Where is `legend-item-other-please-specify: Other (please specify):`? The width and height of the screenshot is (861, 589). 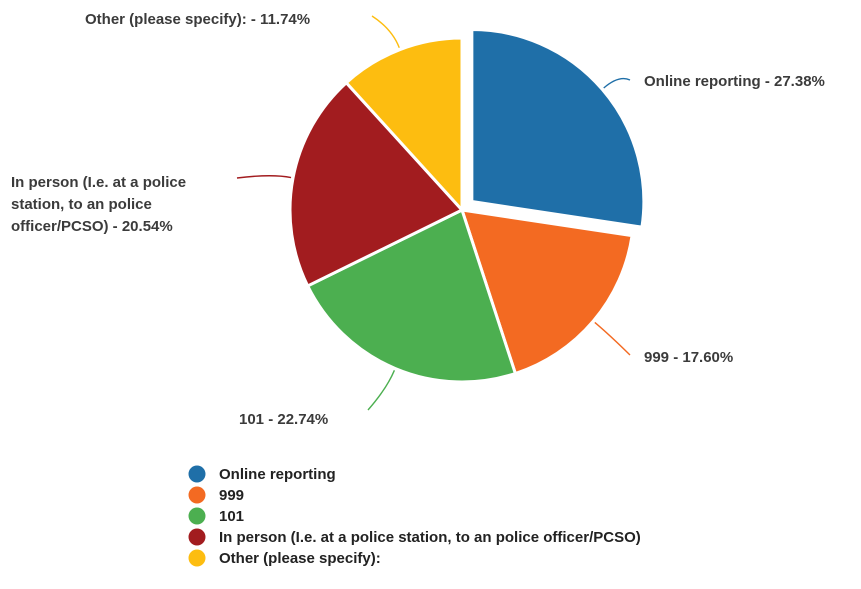 legend-item-other-please-specify: Other (please specify): is located at coordinates (284, 558).